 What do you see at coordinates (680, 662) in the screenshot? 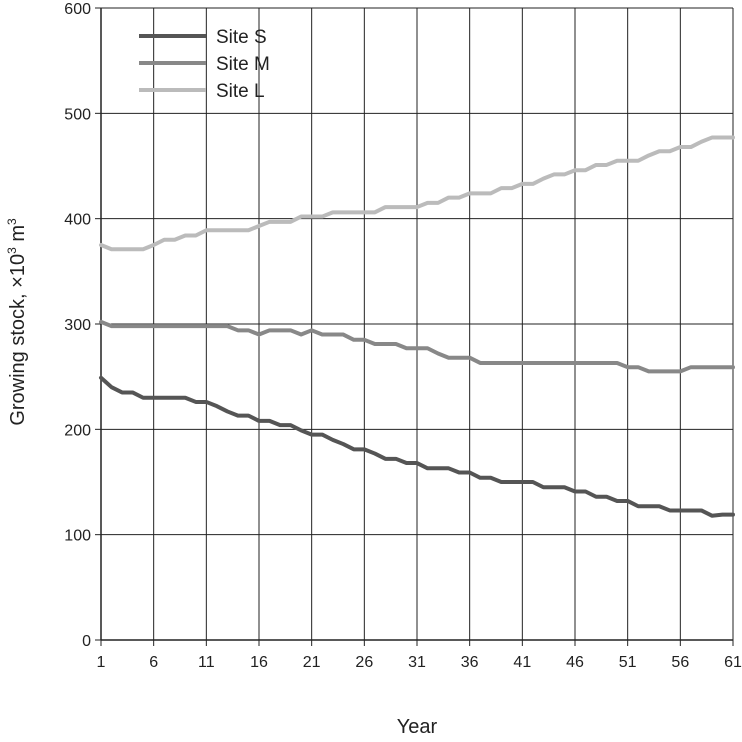
I see `x-tick-label: 56` at bounding box center [680, 662].